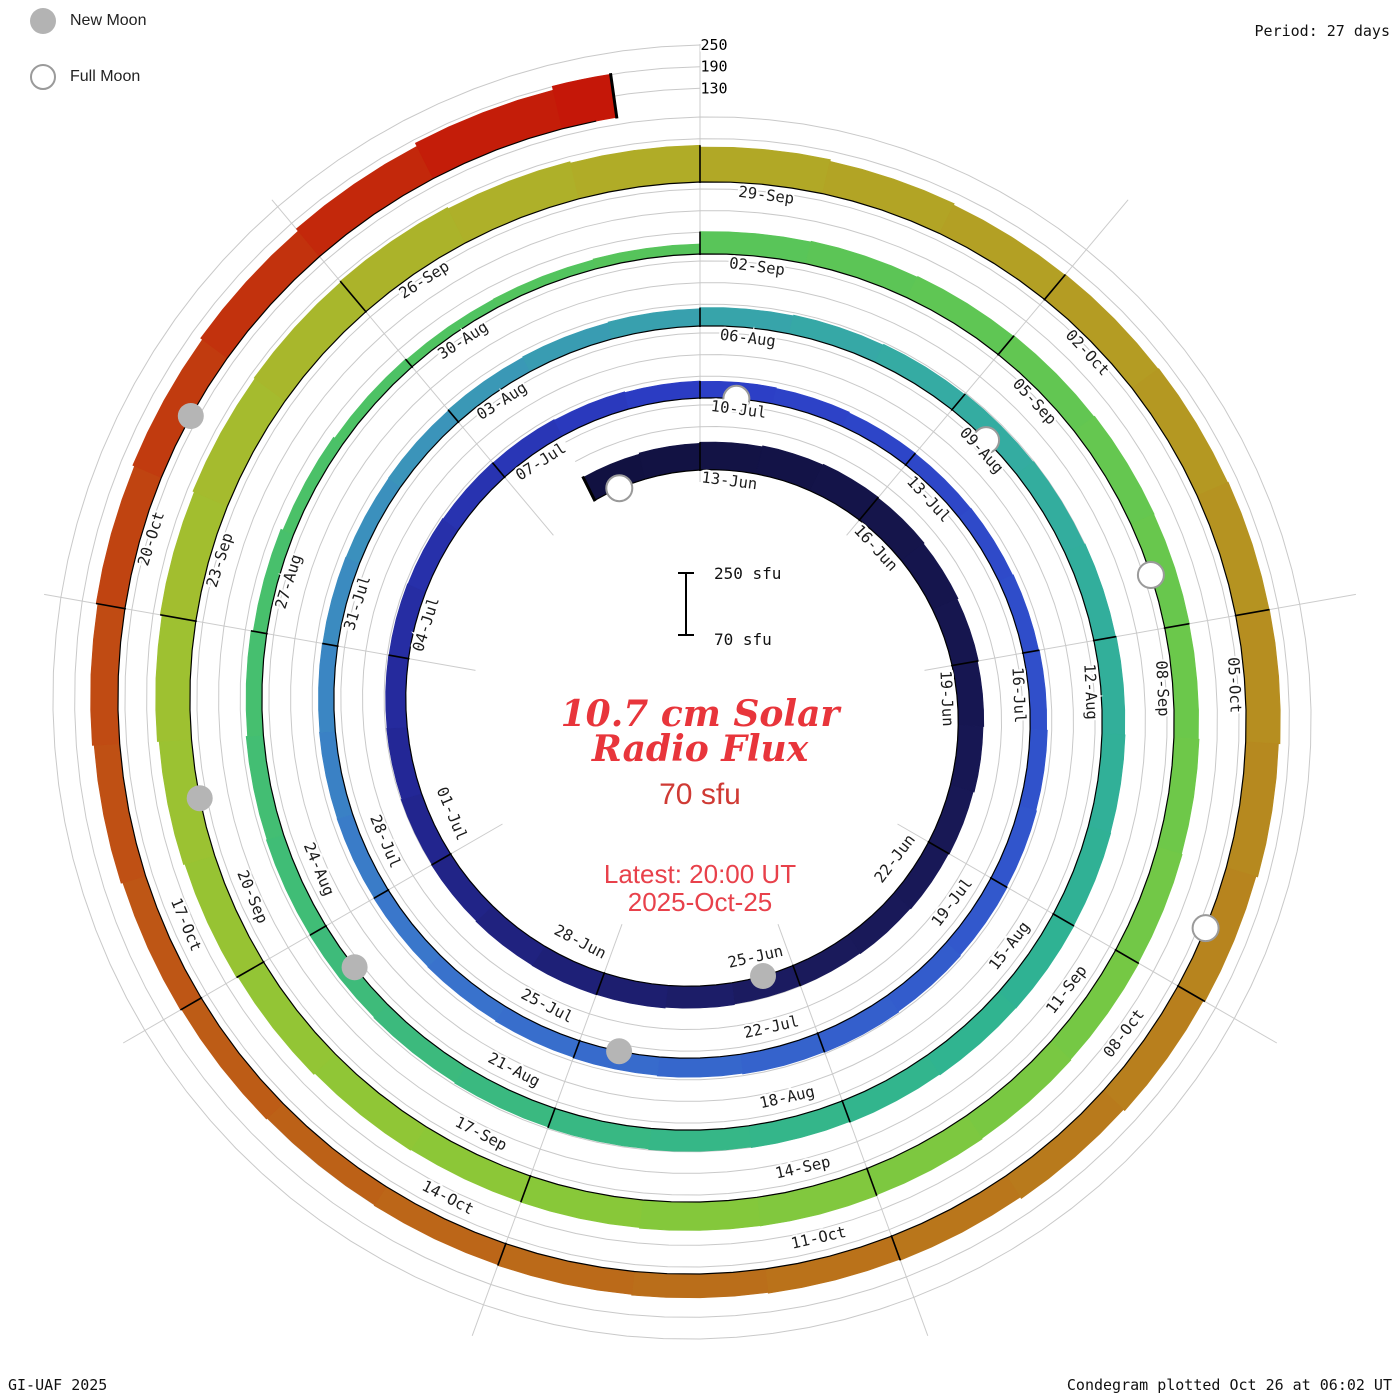 This screenshot has width=1400, height=1400. Describe the element at coordinates (1018, 695) in the screenshot. I see `svg-text: 16-Jul` at that location.